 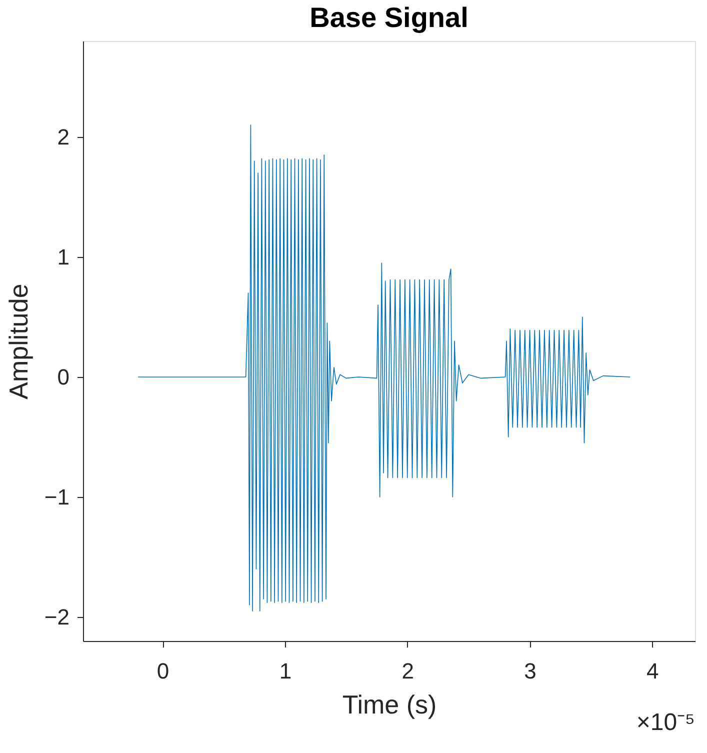 What do you see at coordinates (63, 377) in the screenshot?
I see `y-tick-label: 0` at bounding box center [63, 377].